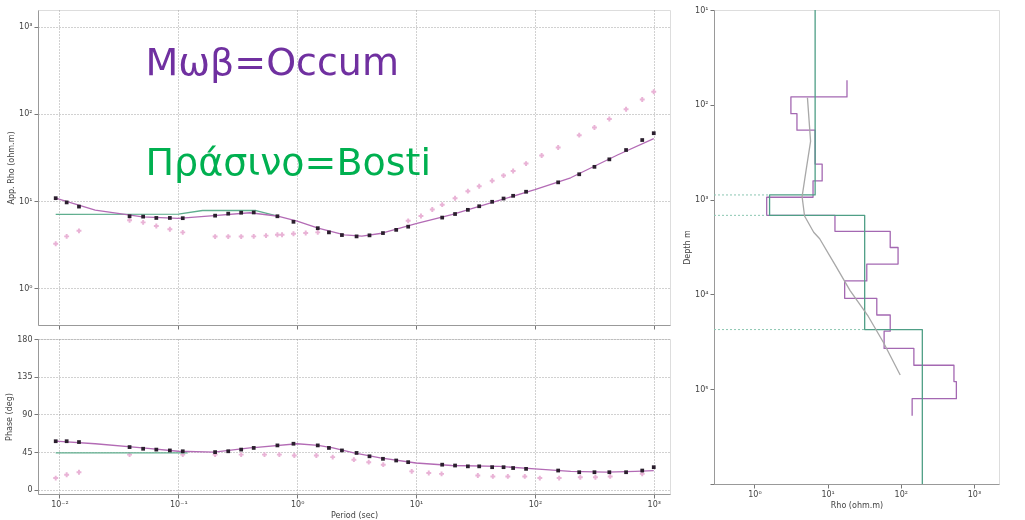  I want to click on y-axis-title: Phase (deg), so click(10, 417).